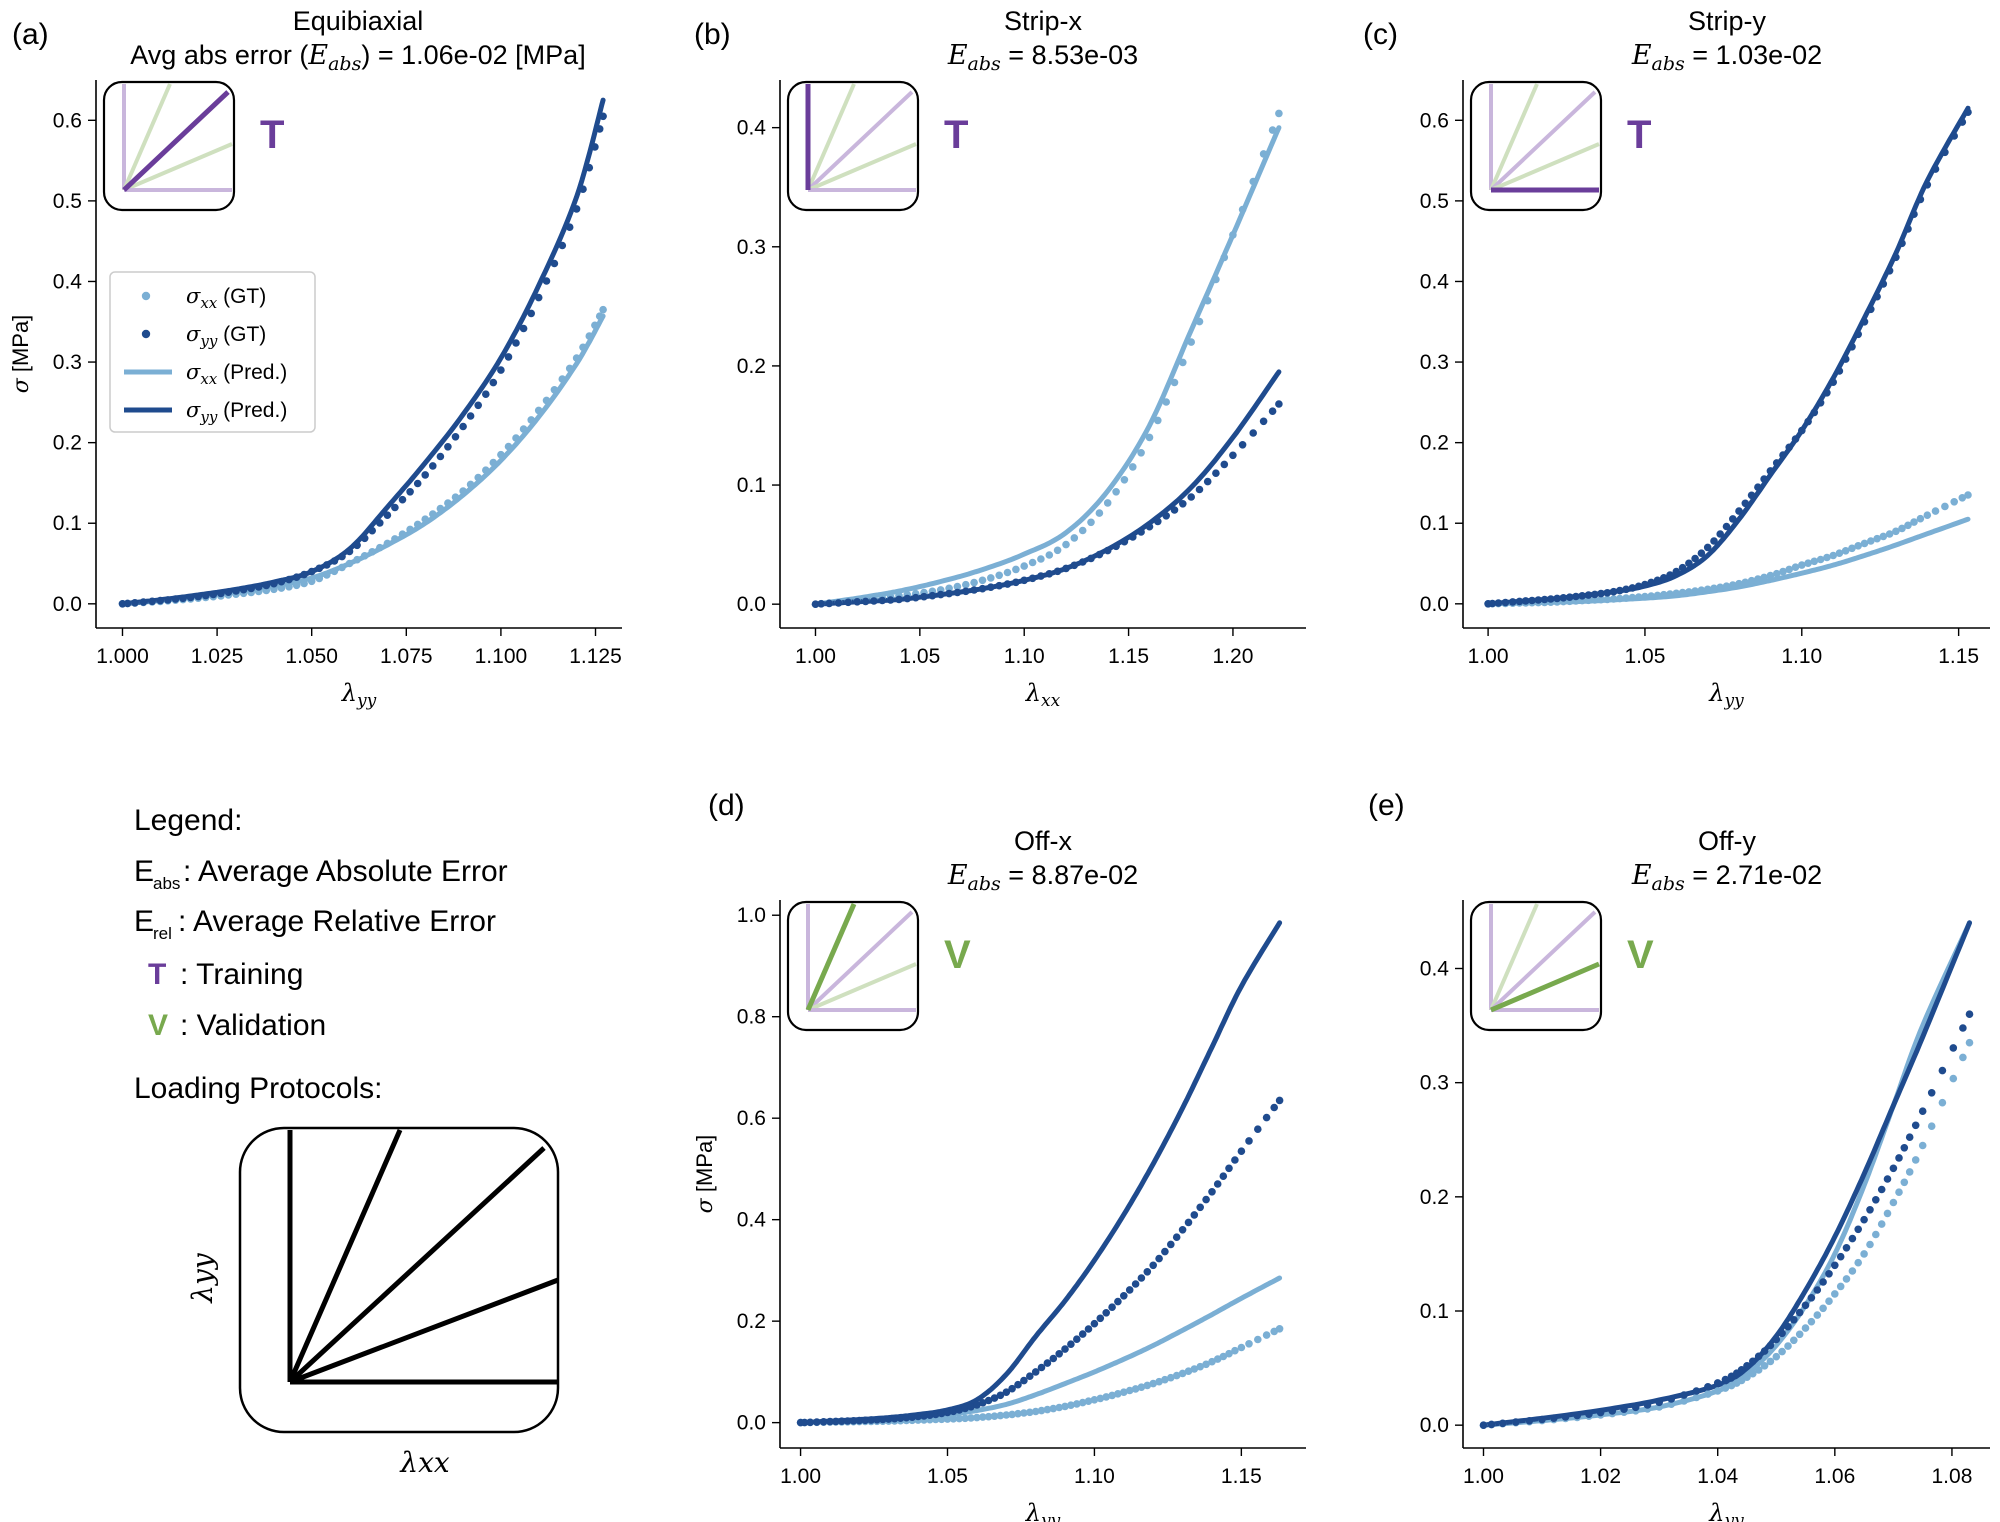 Image resolution: width=2000 pixels, height=1522 pixels. I want to click on panel-error-e: Eabs = 2.71e-02, so click(1726, 877).